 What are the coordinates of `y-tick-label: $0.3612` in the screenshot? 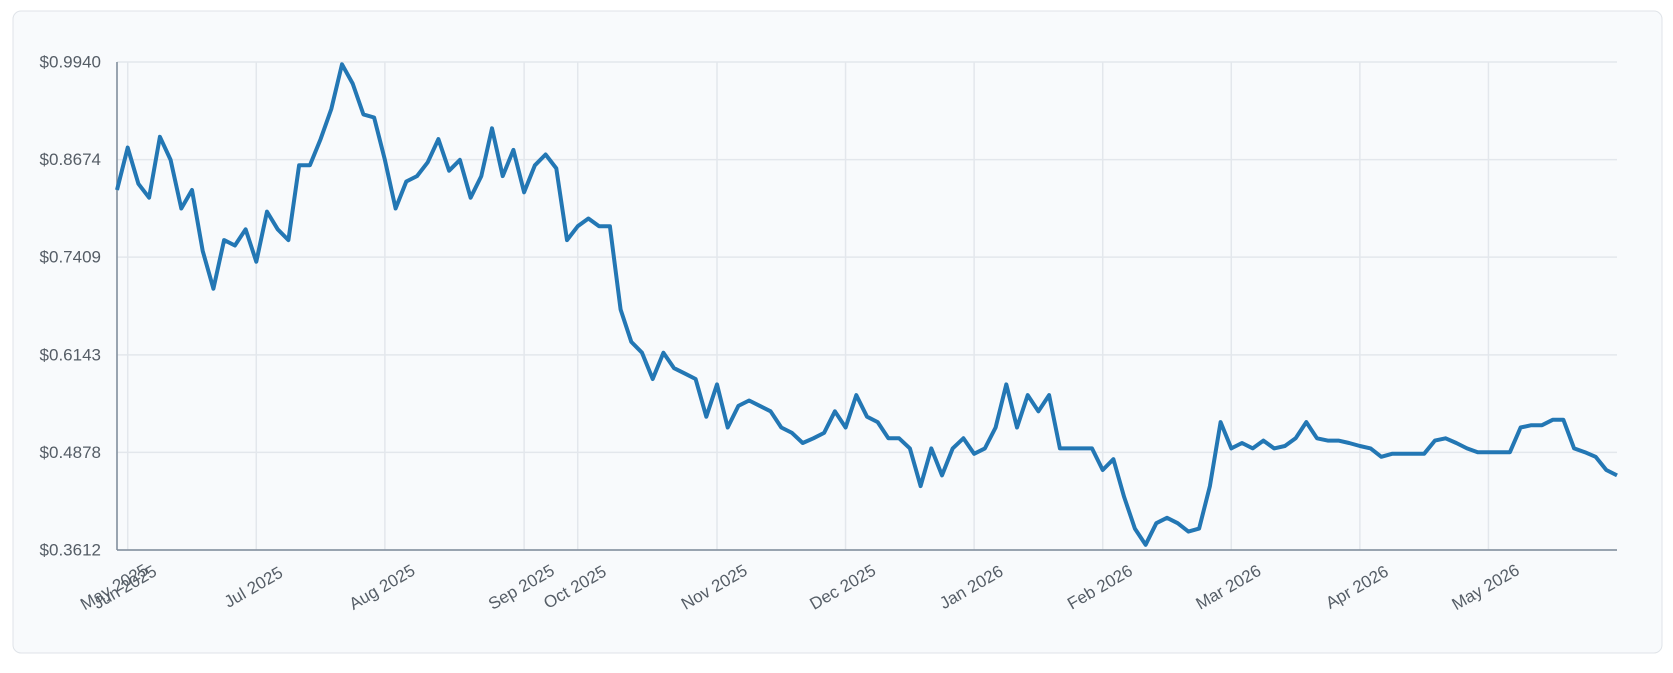 It's located at (70, 549).